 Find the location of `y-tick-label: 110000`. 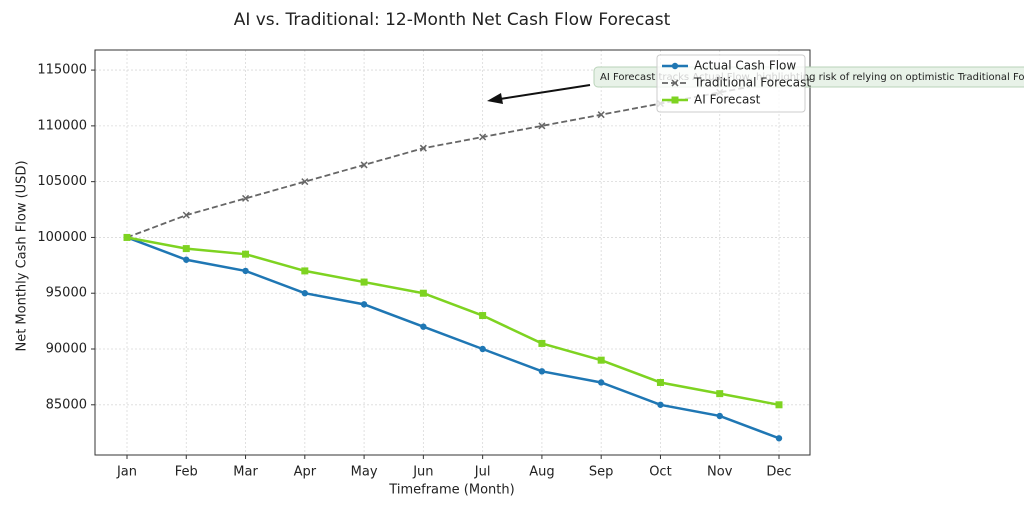

y-tick-label: 110000 is located at coordinates (62, 125).